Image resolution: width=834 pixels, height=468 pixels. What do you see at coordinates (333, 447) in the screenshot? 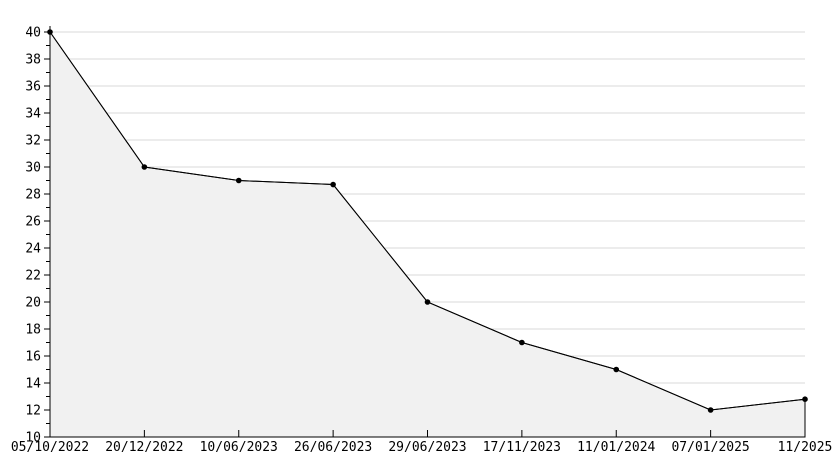
I see `x-tick-label: 26/06/2023` at bounding box center [333, 447].